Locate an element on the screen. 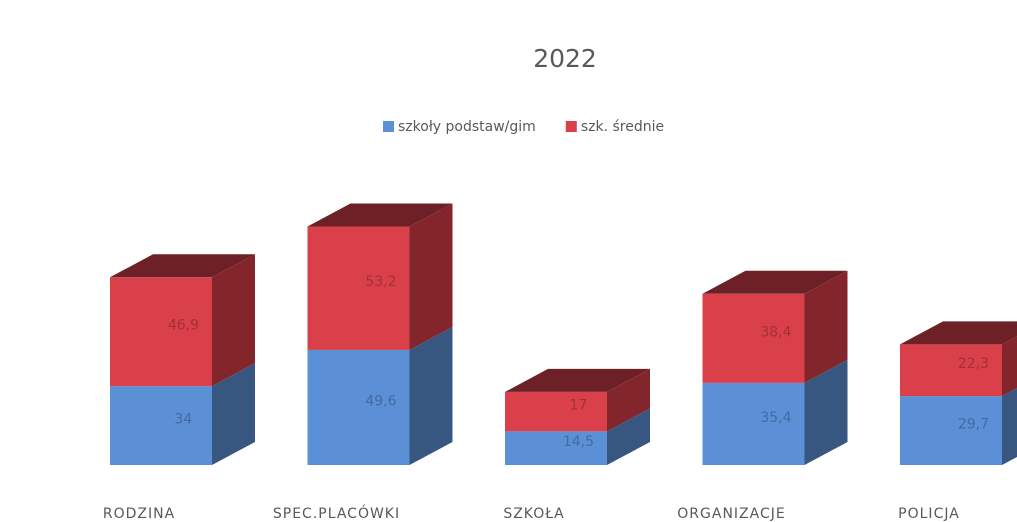 The height and width of the screenshot is (522, 1017). value-label: 34 is located at coordinates (184, 420).